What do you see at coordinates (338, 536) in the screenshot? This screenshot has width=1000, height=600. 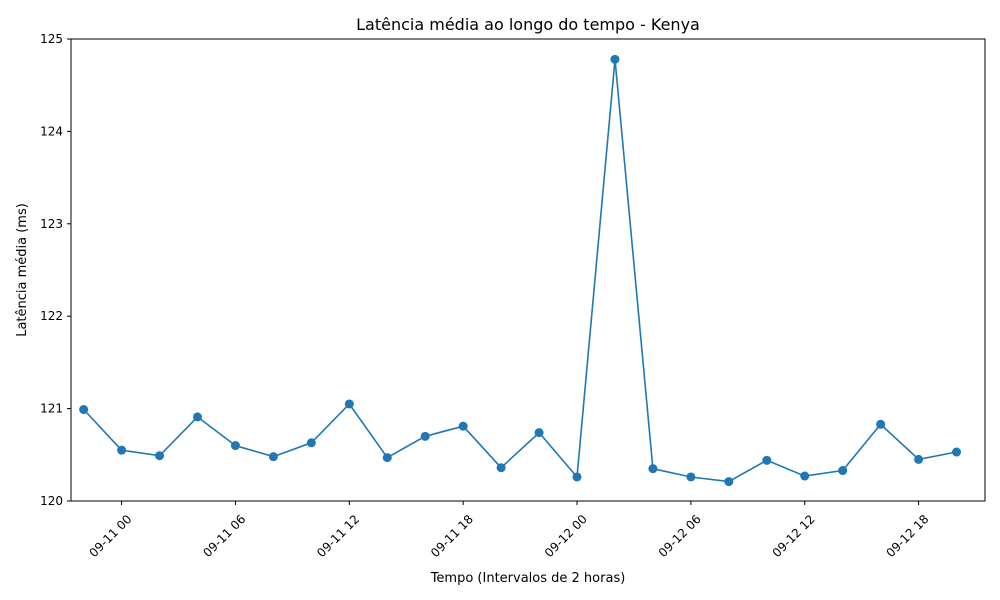 I see `x-tick-label-2: 09-11 12` at bounding box center [338, 536].